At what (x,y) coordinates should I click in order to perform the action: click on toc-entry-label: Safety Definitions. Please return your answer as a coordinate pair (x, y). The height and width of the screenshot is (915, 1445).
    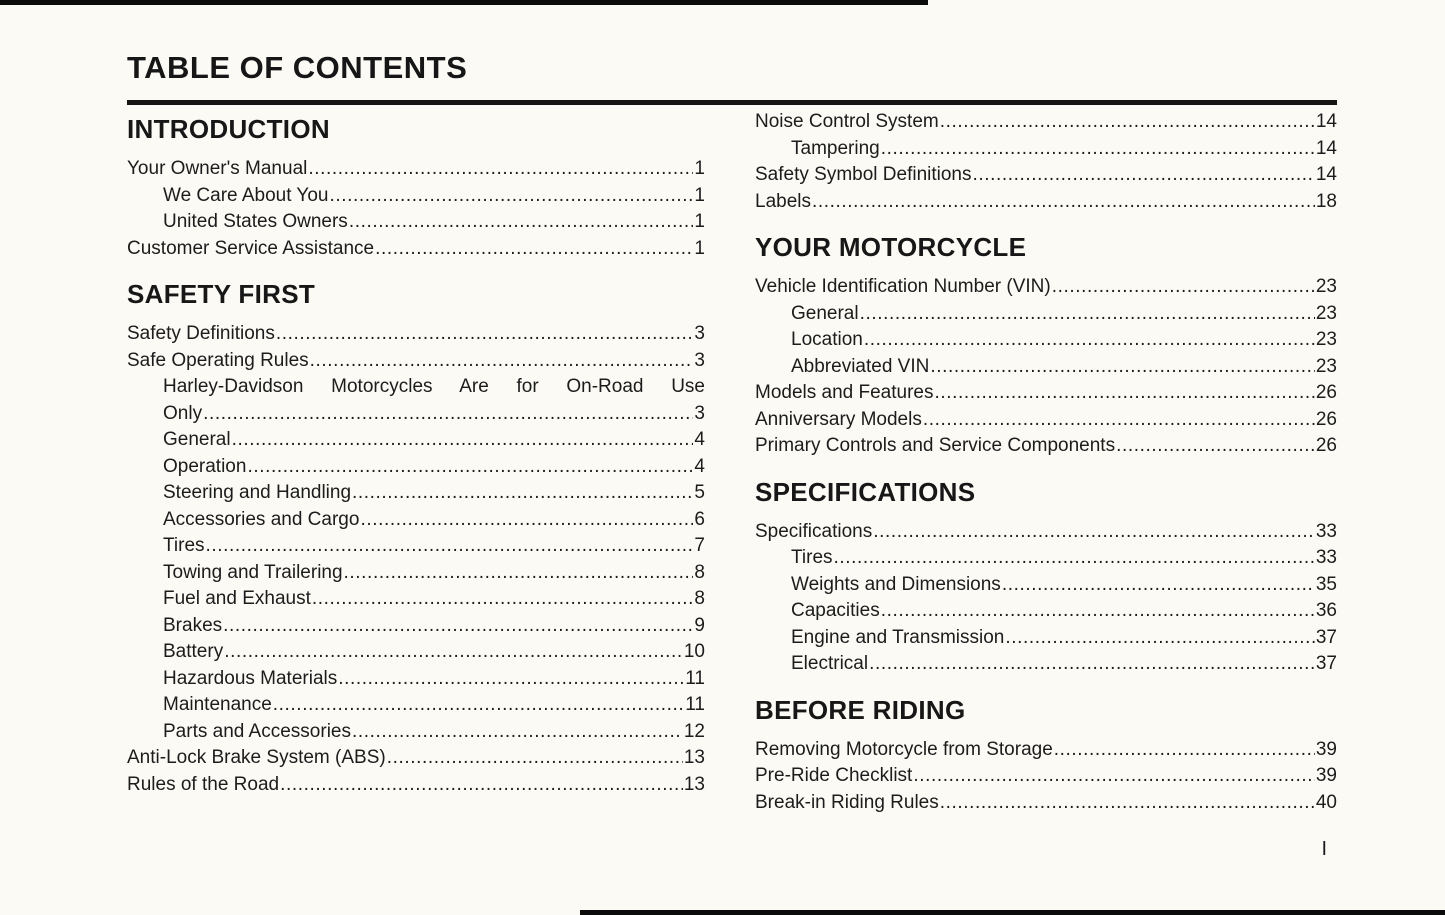
    Looking at the image, I should click on (201, 333).